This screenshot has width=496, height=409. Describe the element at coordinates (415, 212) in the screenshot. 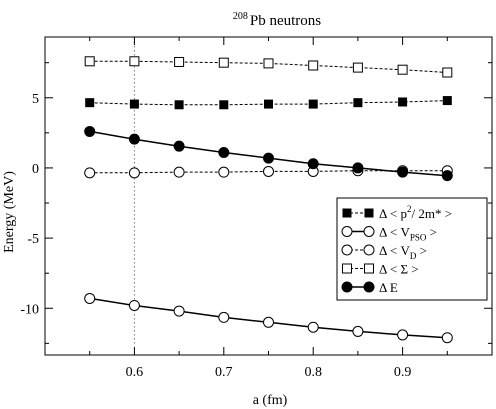

I see `legend-entry-0: Δ < p2/ 2m* >` at that location.